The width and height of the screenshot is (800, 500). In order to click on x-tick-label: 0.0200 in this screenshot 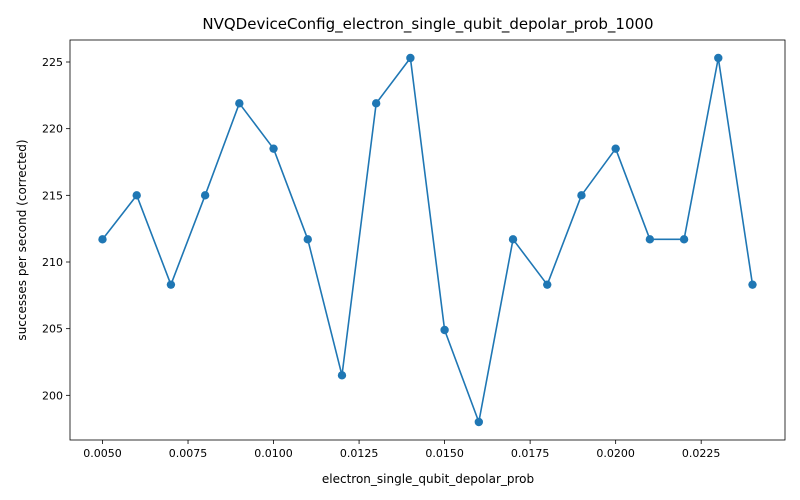, I will do `click(615, 453)`.